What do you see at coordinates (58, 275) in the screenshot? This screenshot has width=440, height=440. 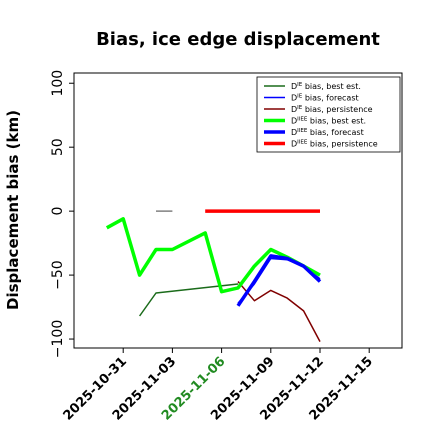 I see `y-tick-label: −50` at bounding box center [58, 275].